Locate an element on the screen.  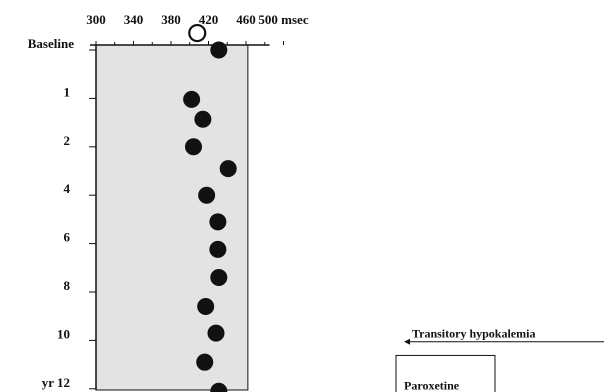
x-tick-label: 340 is located at coordinates (134, 19).